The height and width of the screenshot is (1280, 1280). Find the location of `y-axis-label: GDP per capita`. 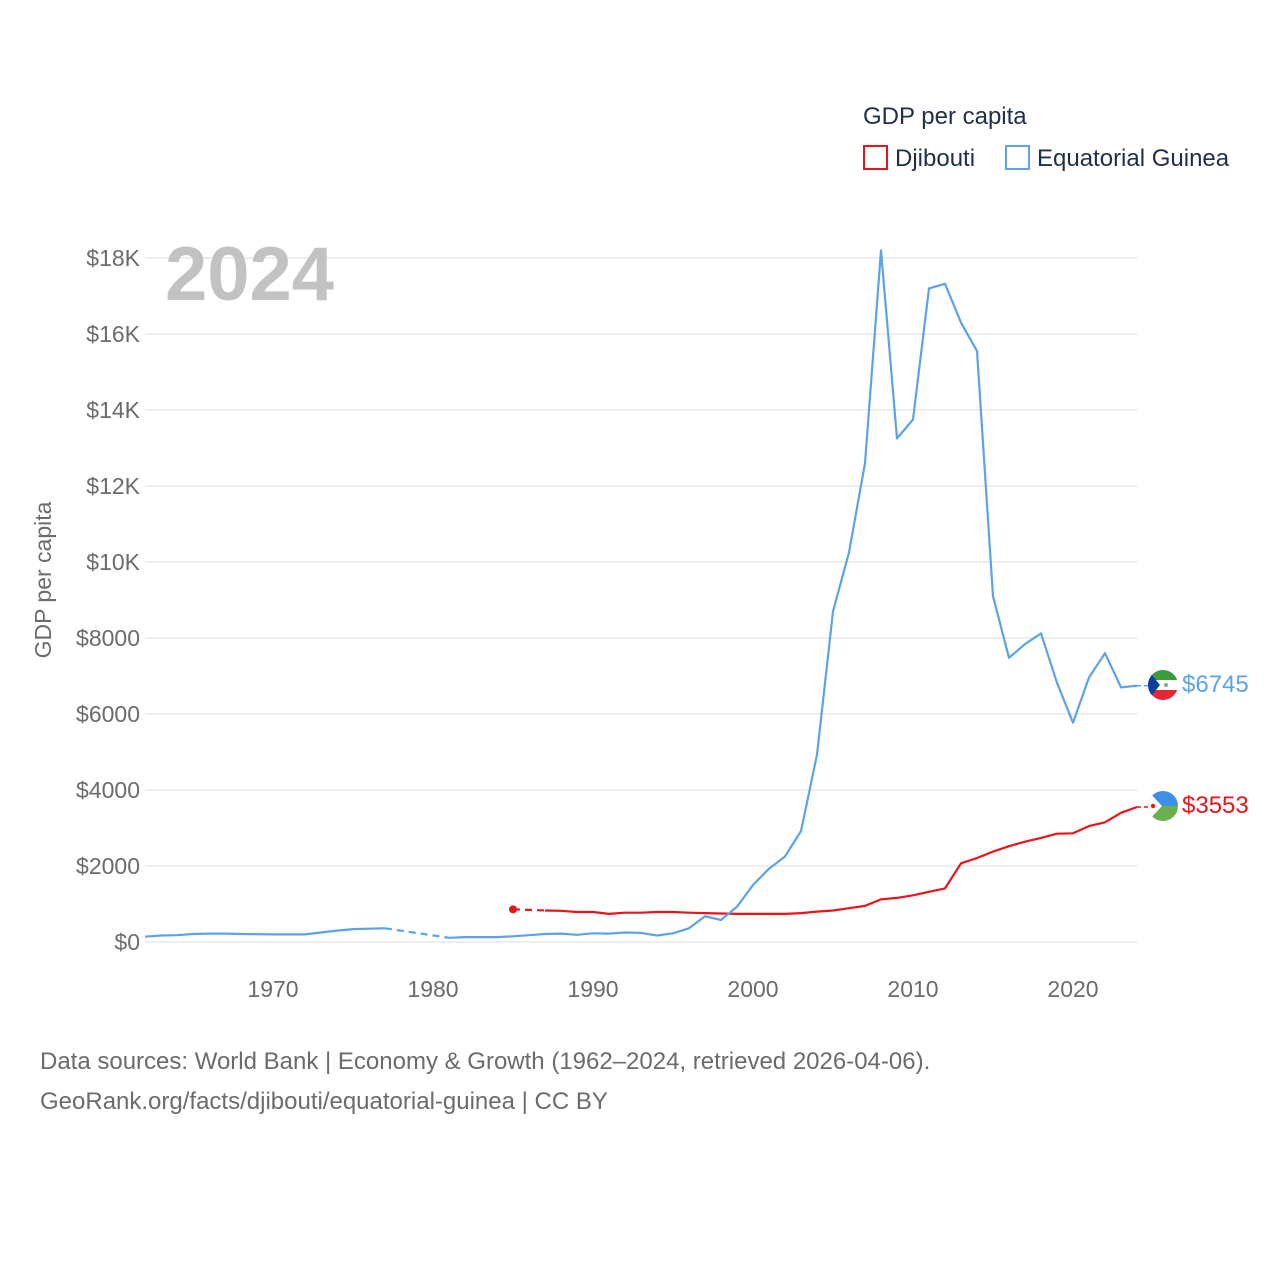

y-axis-label: GDP per capita is located at coordinates (43, 579).